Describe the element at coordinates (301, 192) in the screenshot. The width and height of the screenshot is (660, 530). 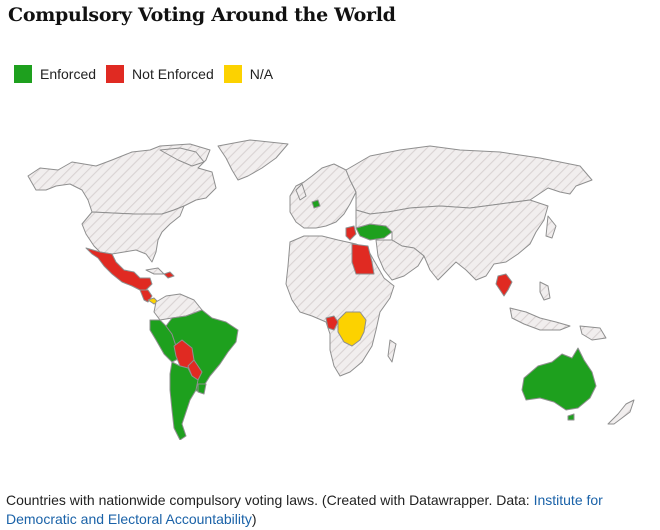
I see `island-uk` at that location.